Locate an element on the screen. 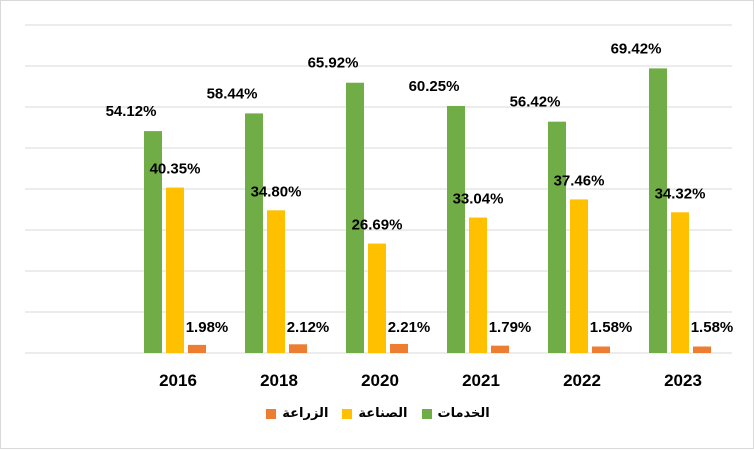 This screenshot has width=754, height=450. legend-label: الزراعة is located at coordinates (305, 413).